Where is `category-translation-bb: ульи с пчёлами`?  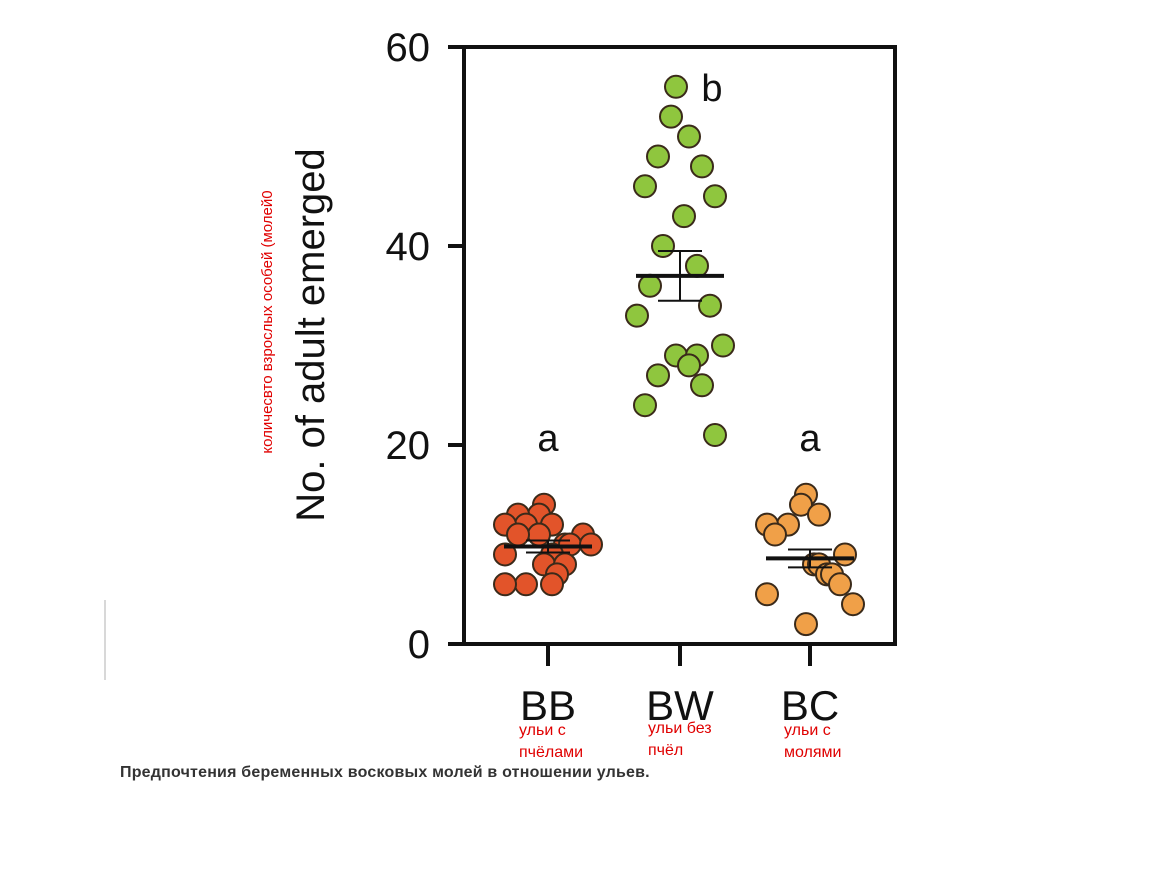 category-translation-bb: ульи с пчёлами is located at coordinates (551, 741).